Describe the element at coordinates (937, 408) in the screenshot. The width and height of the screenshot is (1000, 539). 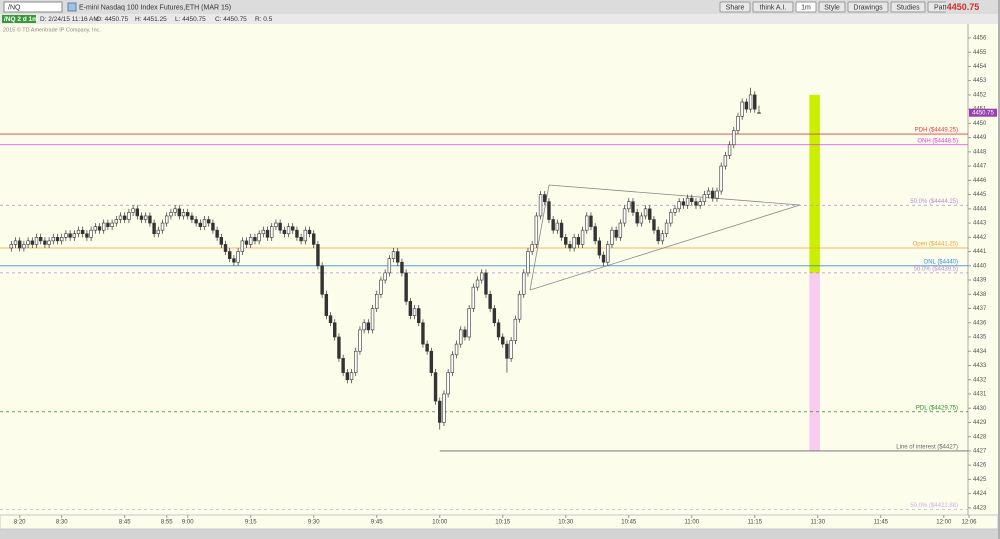
I see `level-label: PDL ($4429.75)` at that location.